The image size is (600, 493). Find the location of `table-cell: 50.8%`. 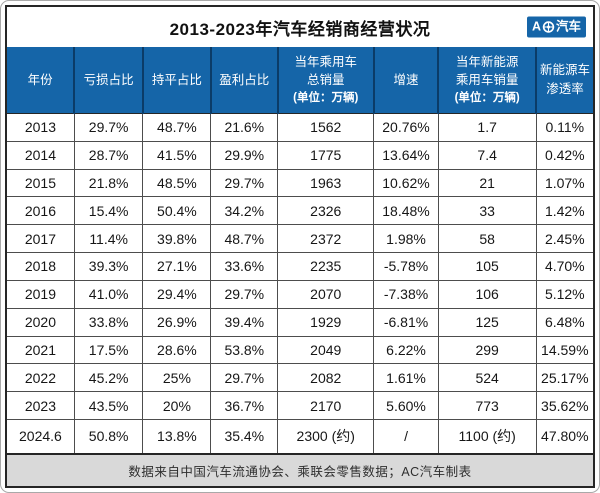

table-cell: 50.8% is located at coordinates (108, 435).